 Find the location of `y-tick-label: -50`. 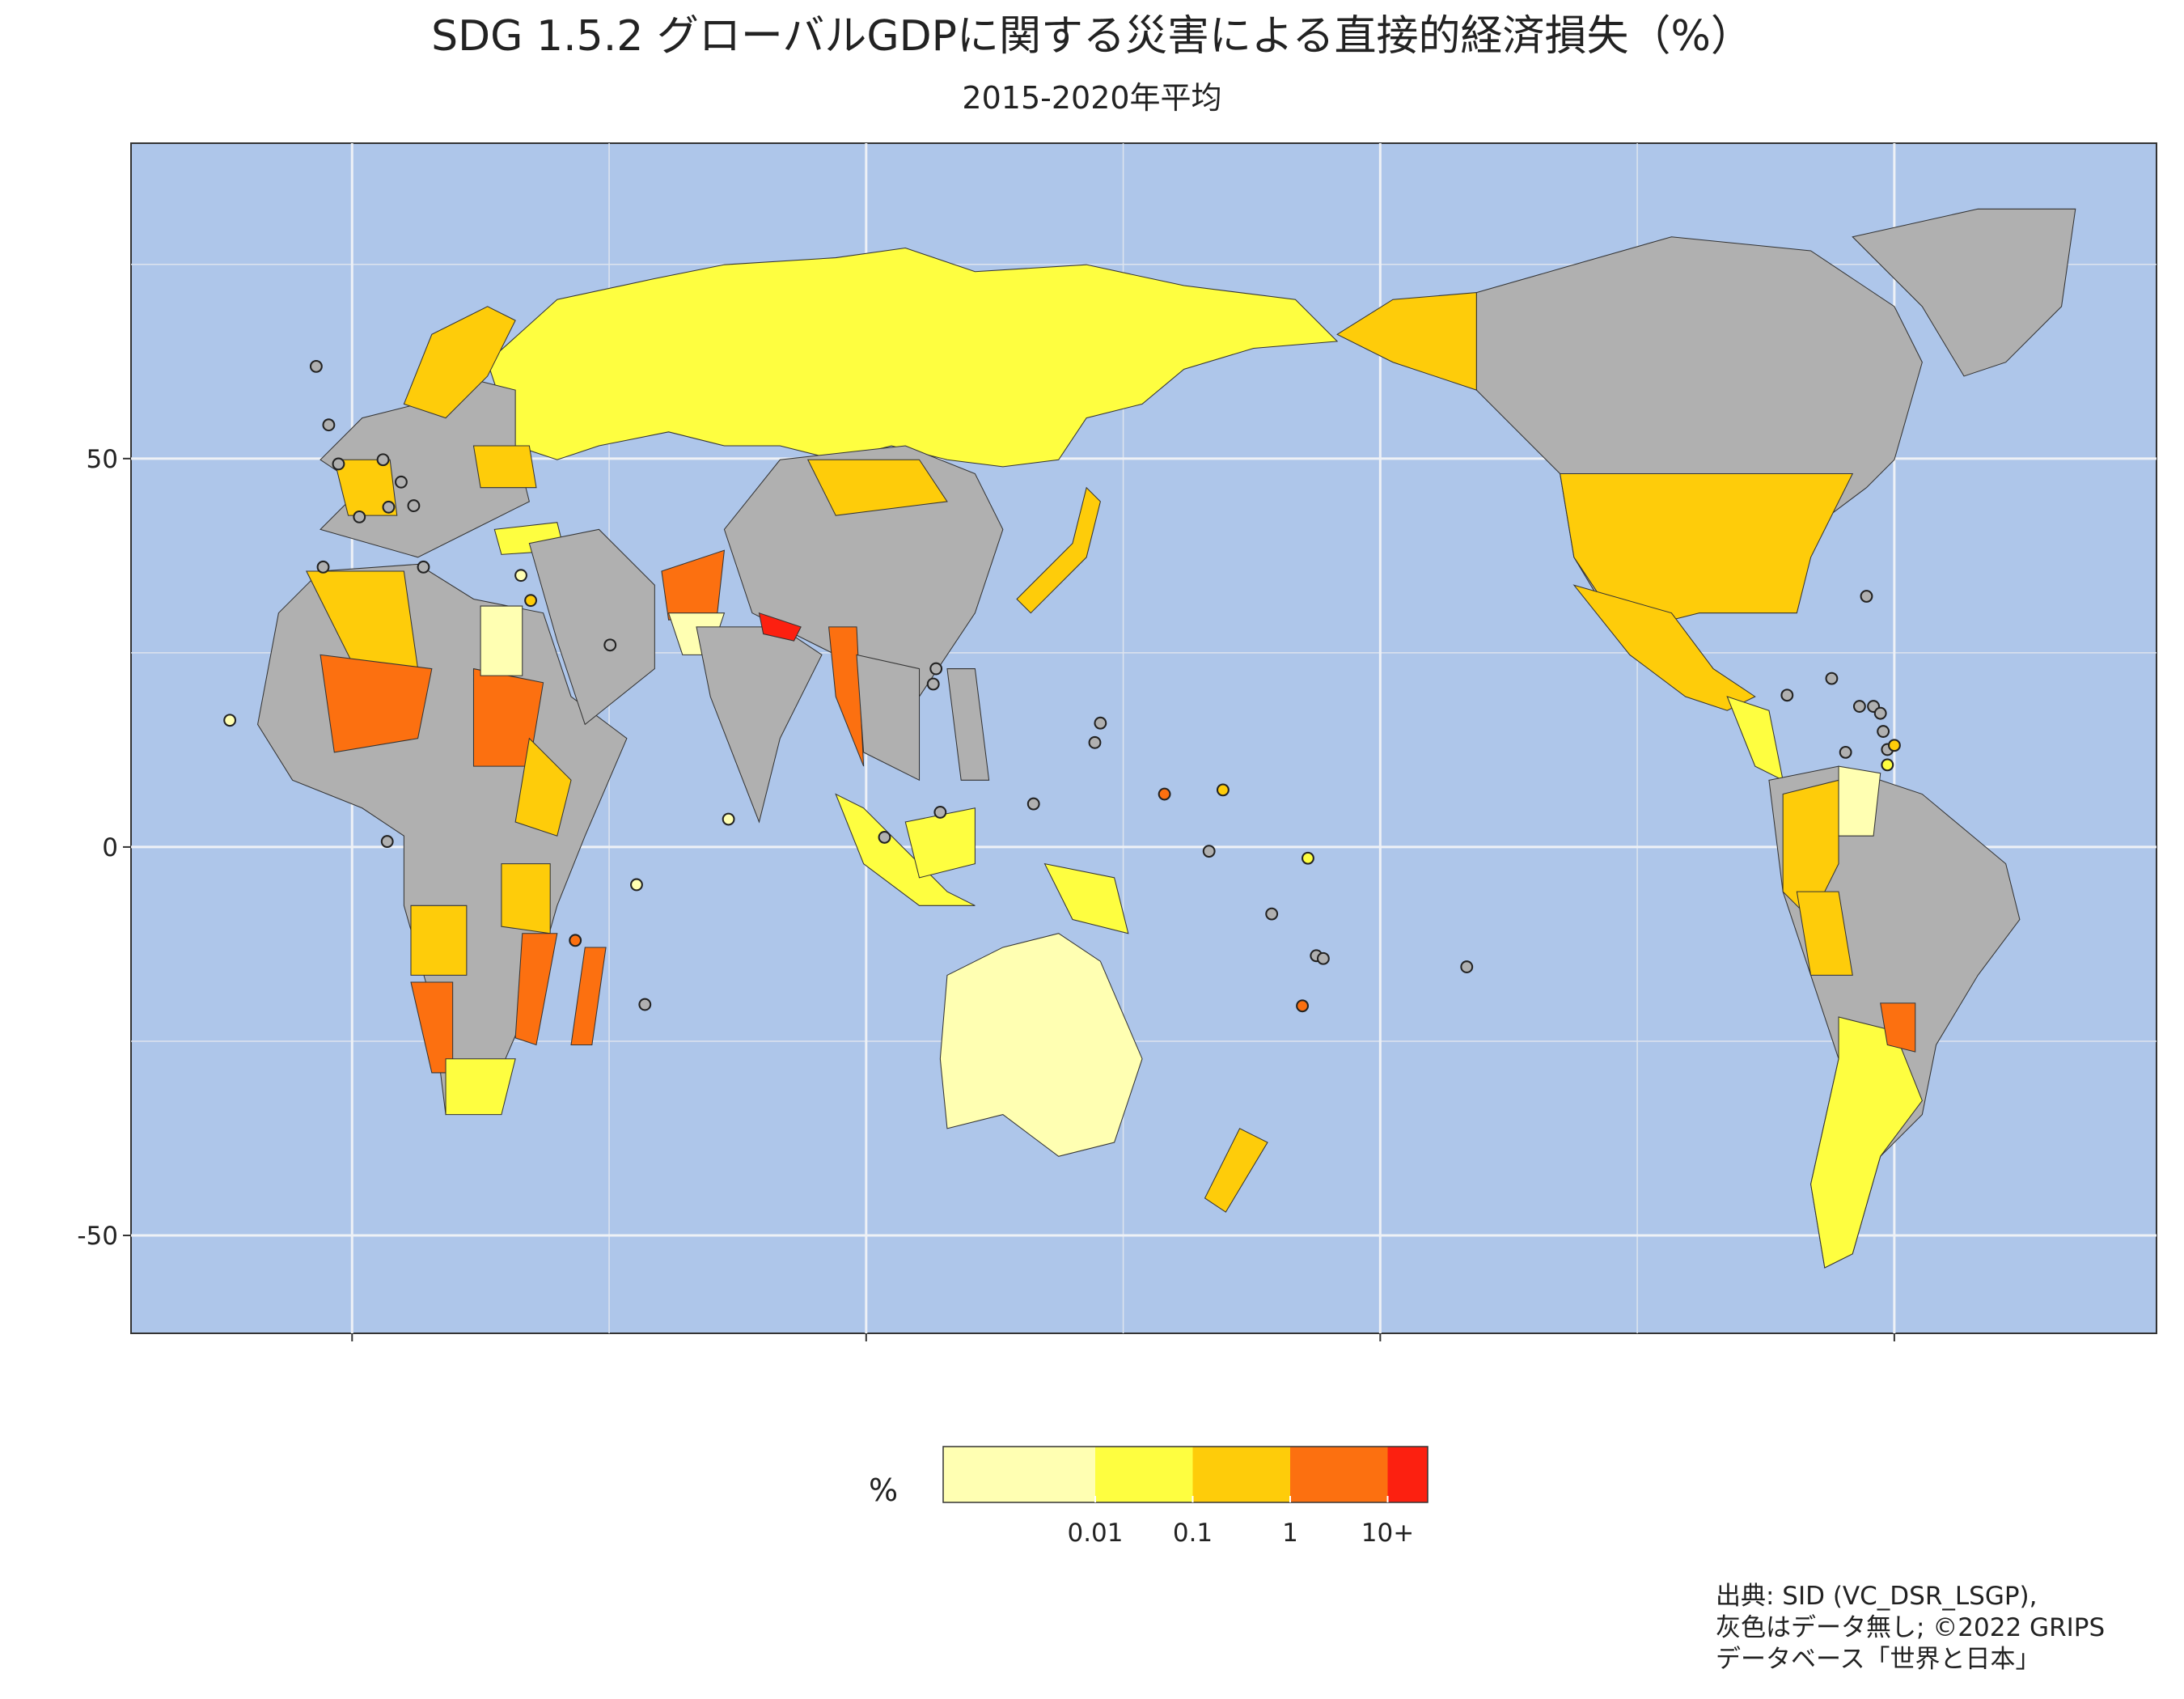

y-tick-label: -50 is located at coordinates (97, 1236).